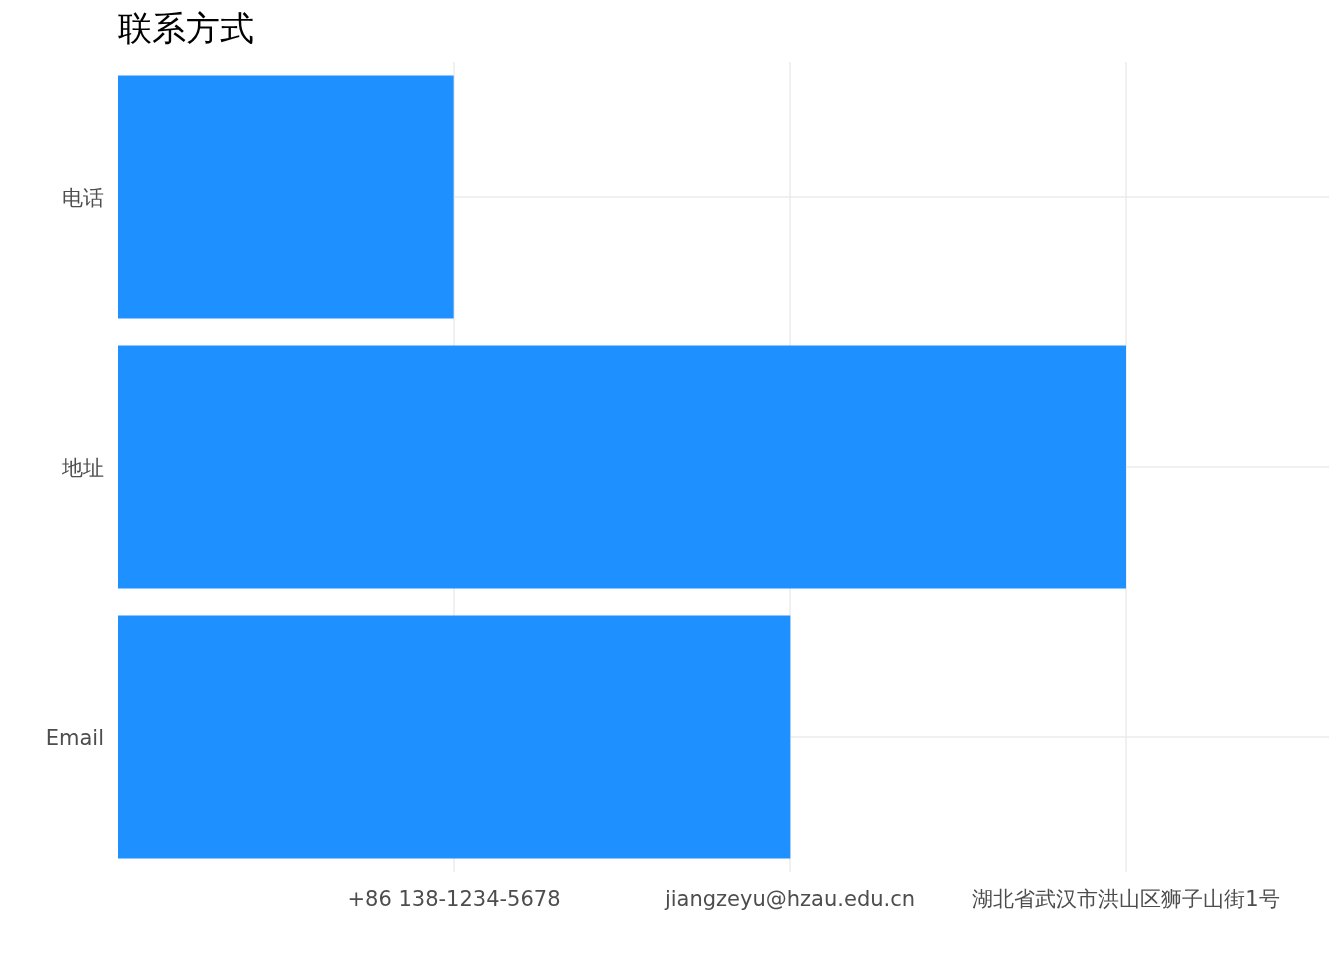 This screenshot has width=1344, height=960. Describe the element at coordinates (83, 198) in the screenshot. I see `y-tick-label: 电话` at that location.